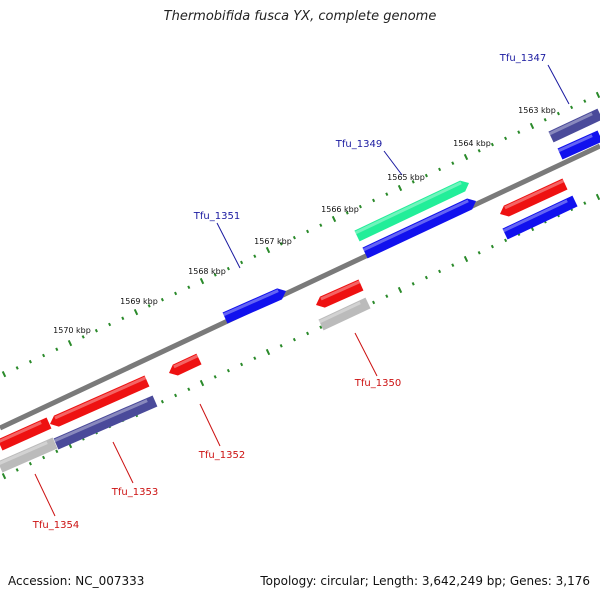 Image resolution: width=600 pixels, height=600 pixels. Describe the element at coordinates (72, 330) in the screenshot. I see `tick-label-1570: 1570 kbp` at that location.